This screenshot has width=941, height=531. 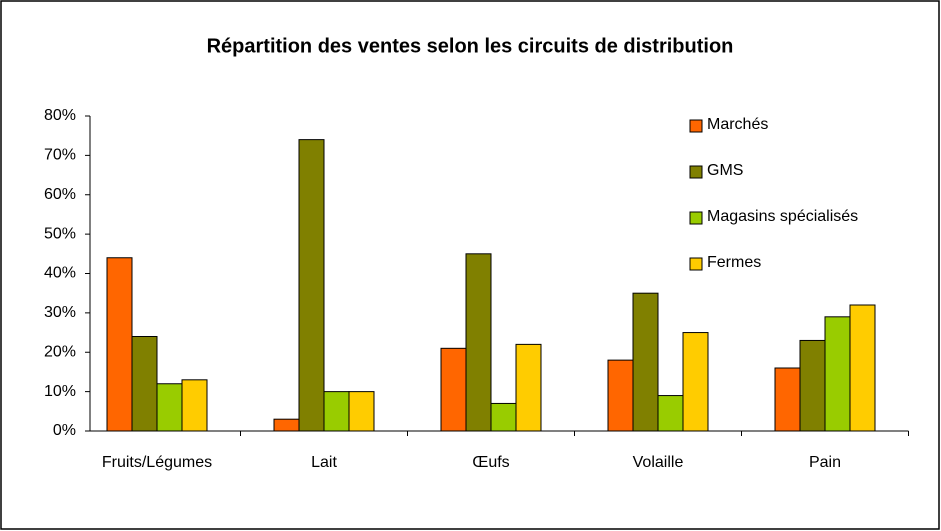 What do you see at coordinates (825, 462) in the screenshot?
I see `x-tick-label: Pain` at bounding box center [825, 462].